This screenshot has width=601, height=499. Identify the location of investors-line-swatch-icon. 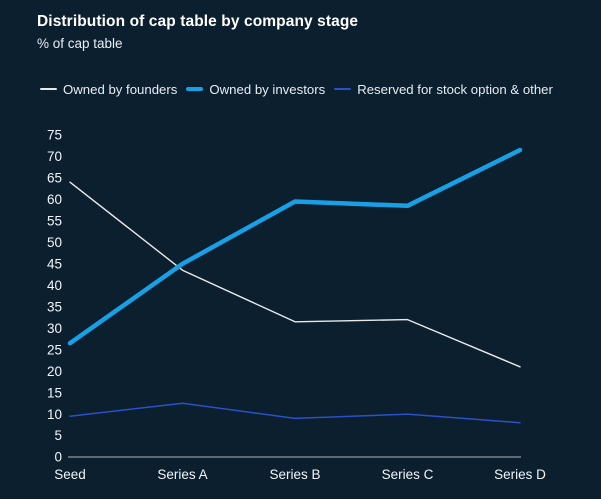
(195, 89).